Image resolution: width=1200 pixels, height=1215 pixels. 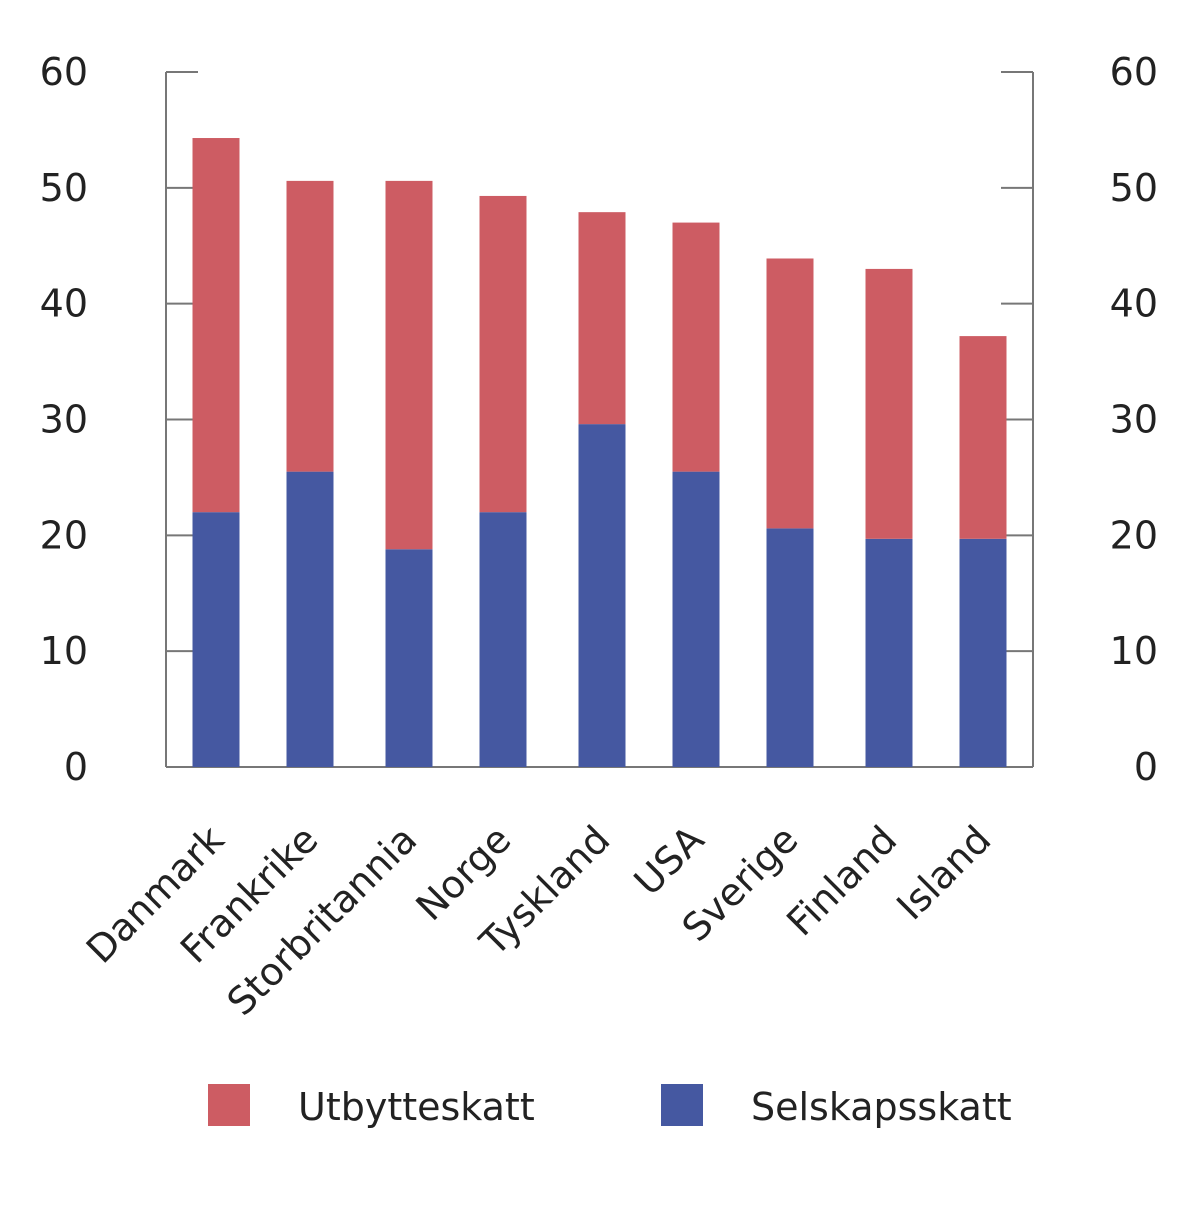 I want to click on left-tick-label: 0, so click(x=76, y=767).